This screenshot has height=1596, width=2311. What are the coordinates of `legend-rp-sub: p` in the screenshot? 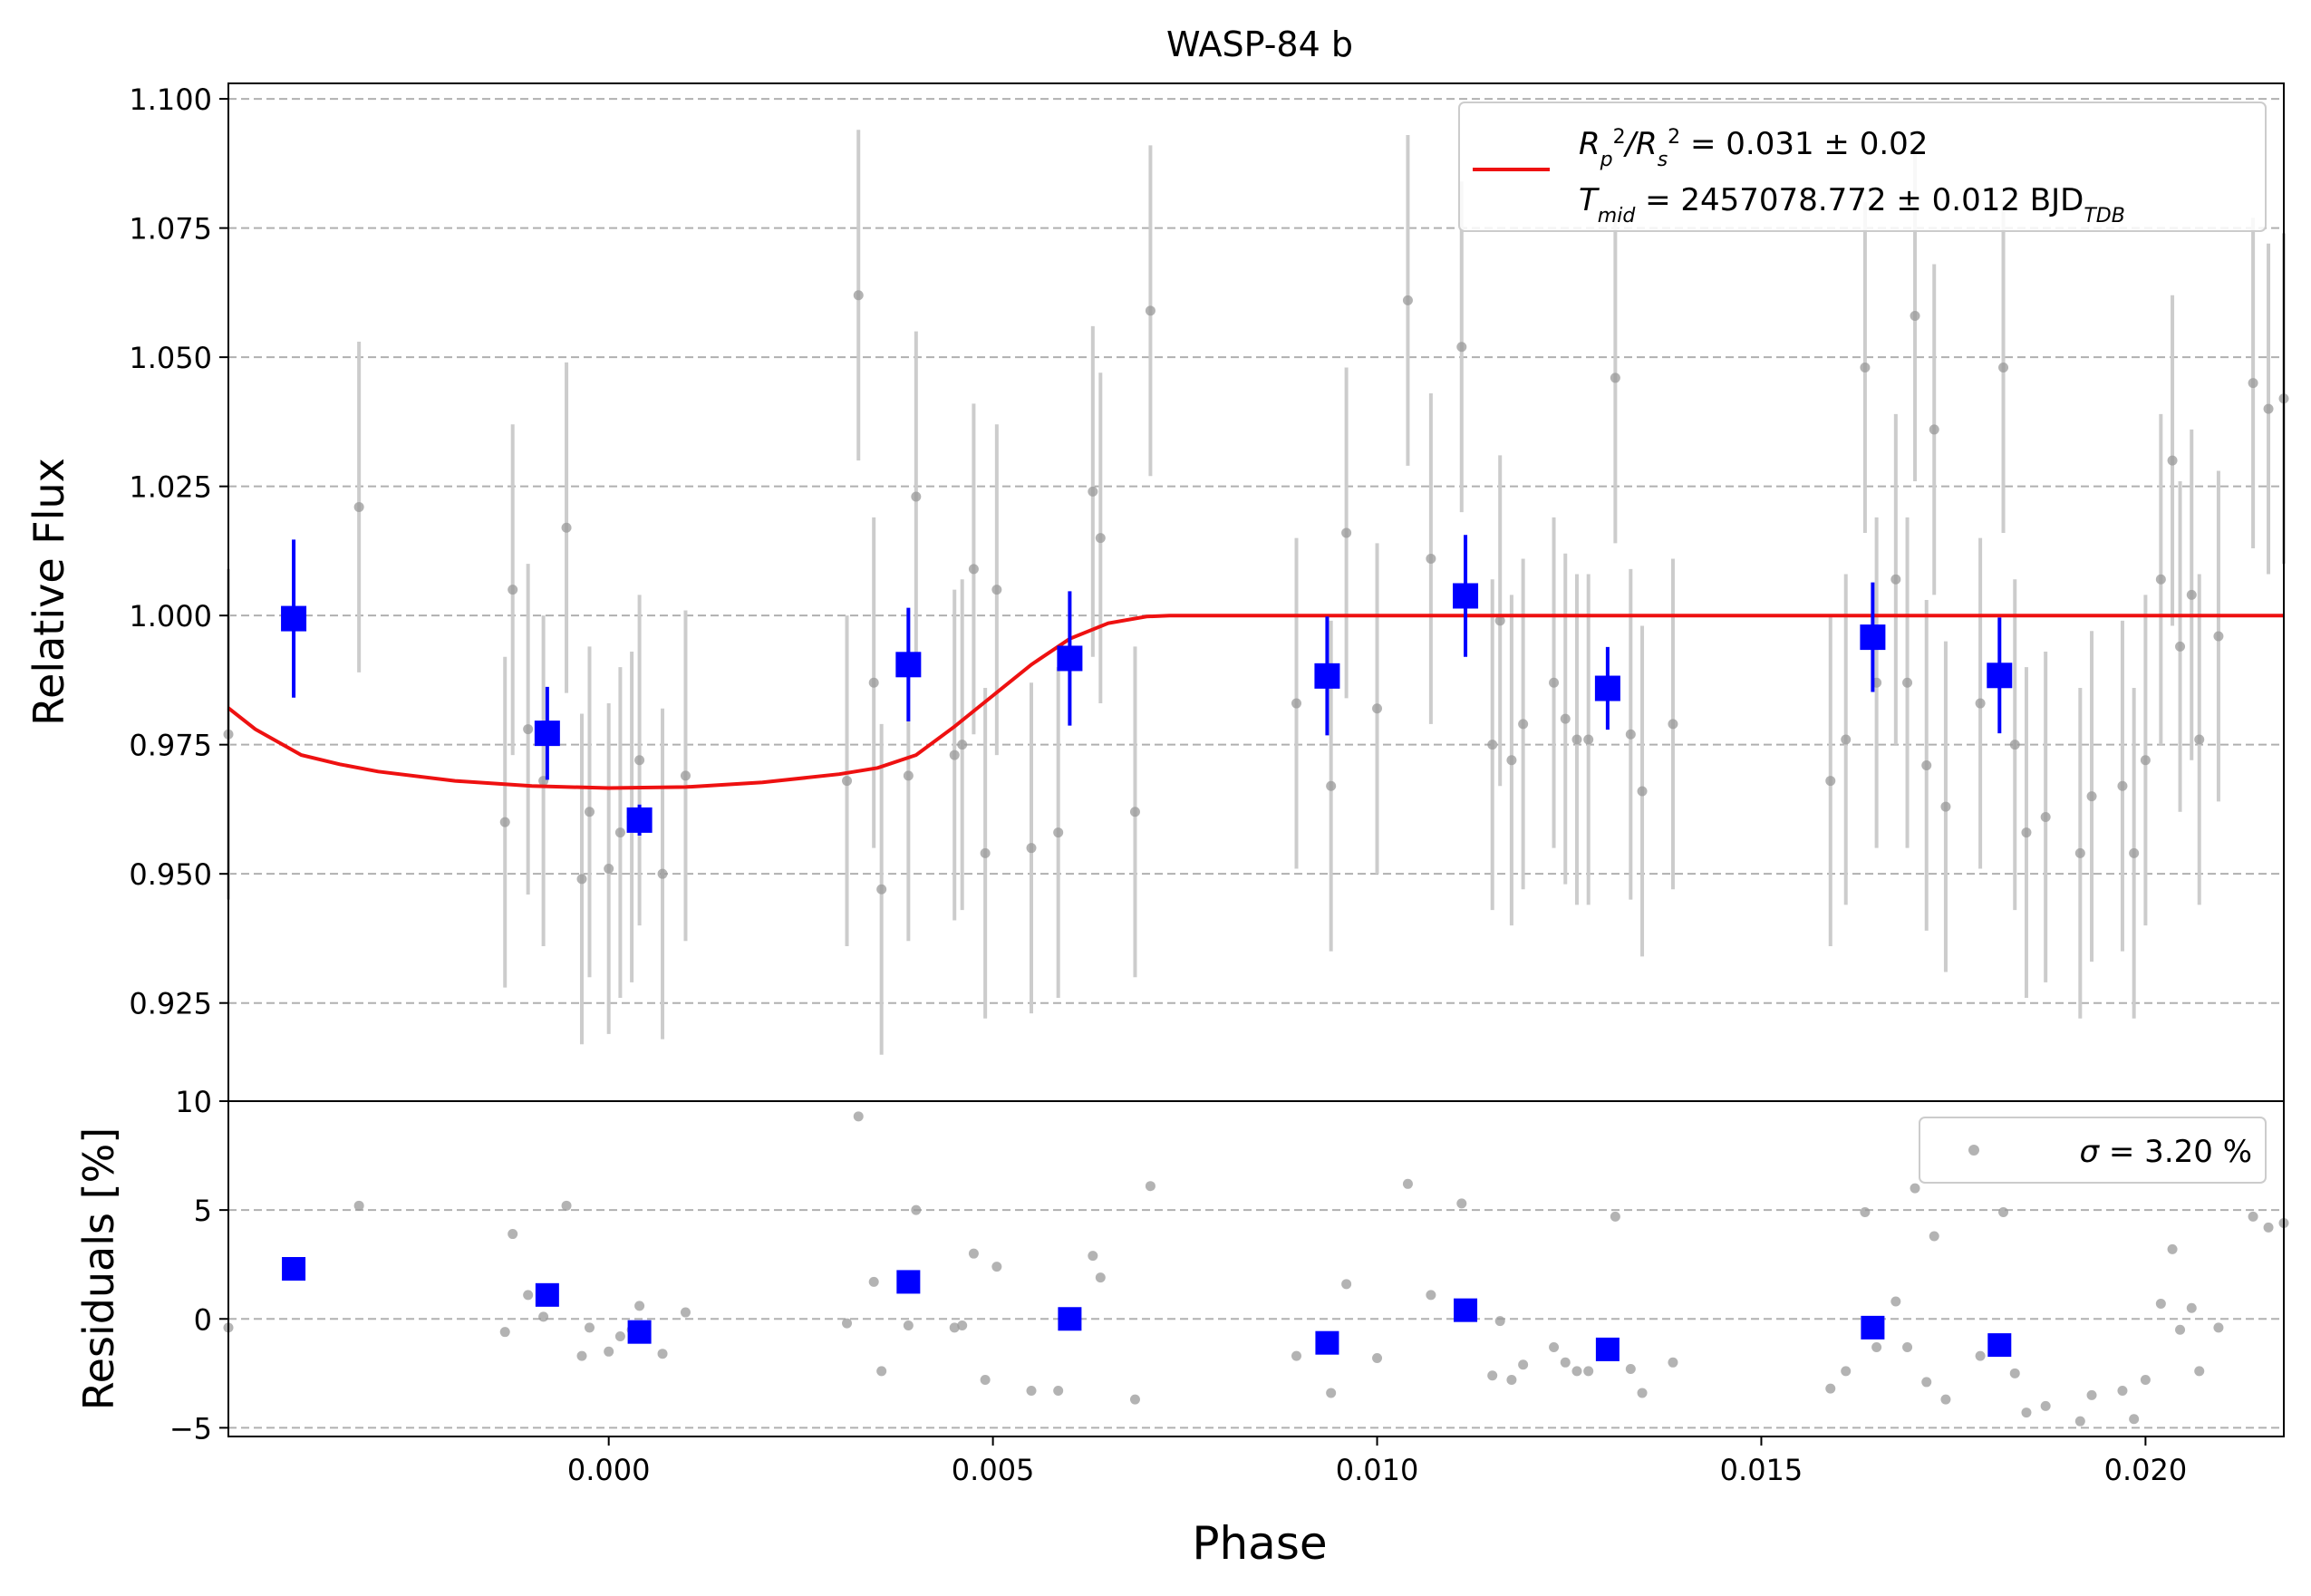 It's located at (1607, 160).